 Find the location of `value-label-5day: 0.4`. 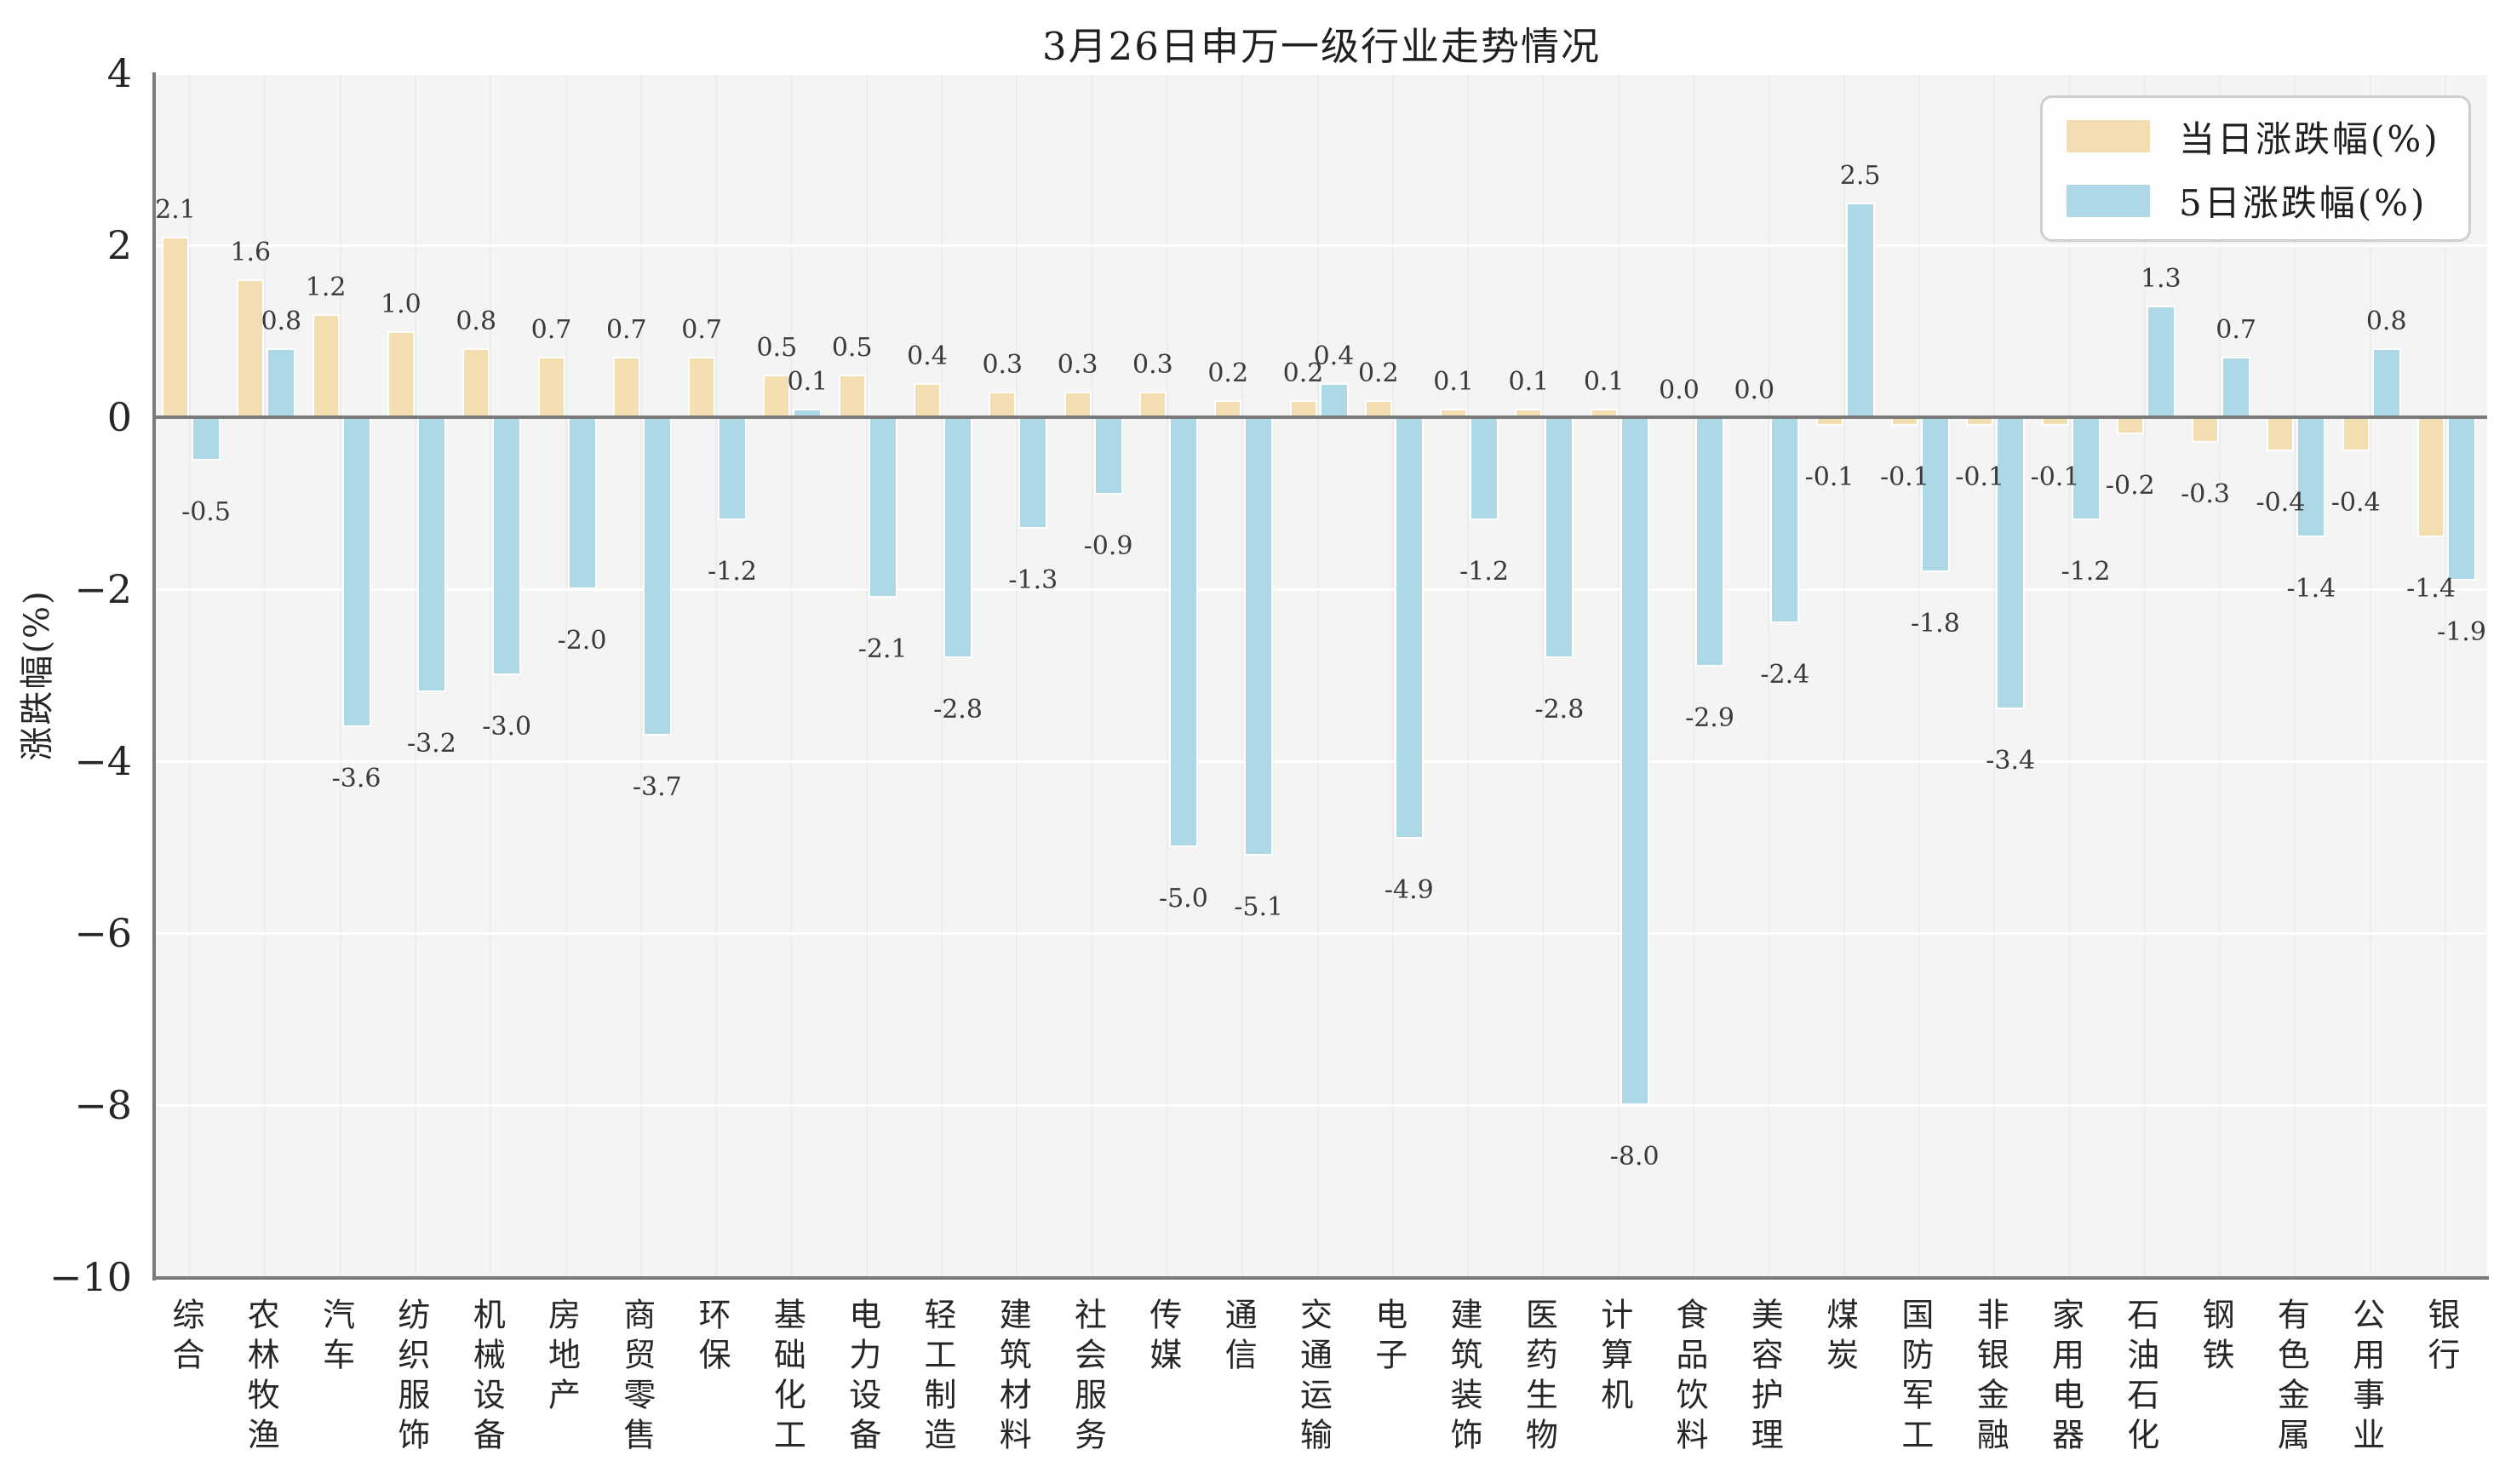

value-label-5day: 0.4 is located at coordinates (1334, 356).